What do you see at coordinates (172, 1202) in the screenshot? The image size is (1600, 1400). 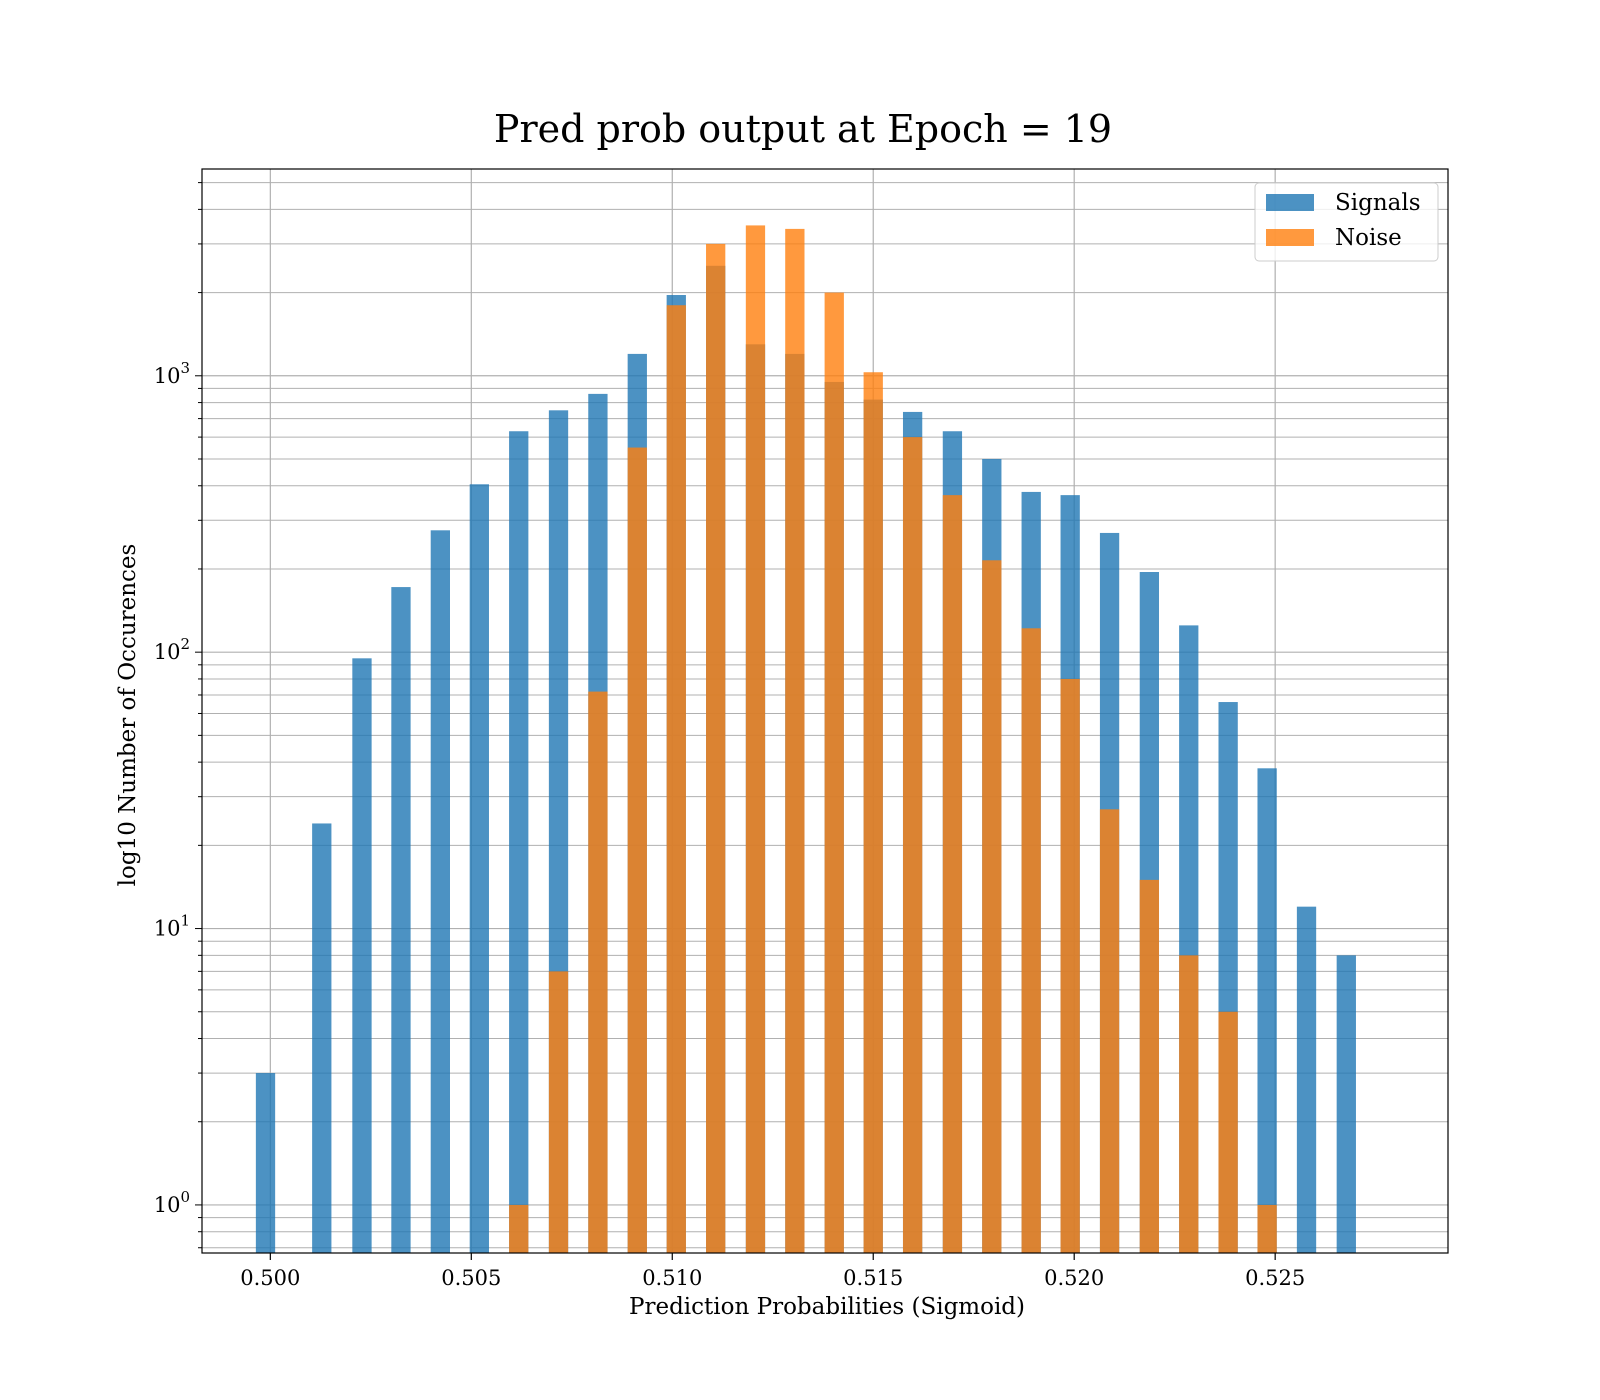 I see `y-tick-label: 10⁰` at bounding box center [172, 1202].